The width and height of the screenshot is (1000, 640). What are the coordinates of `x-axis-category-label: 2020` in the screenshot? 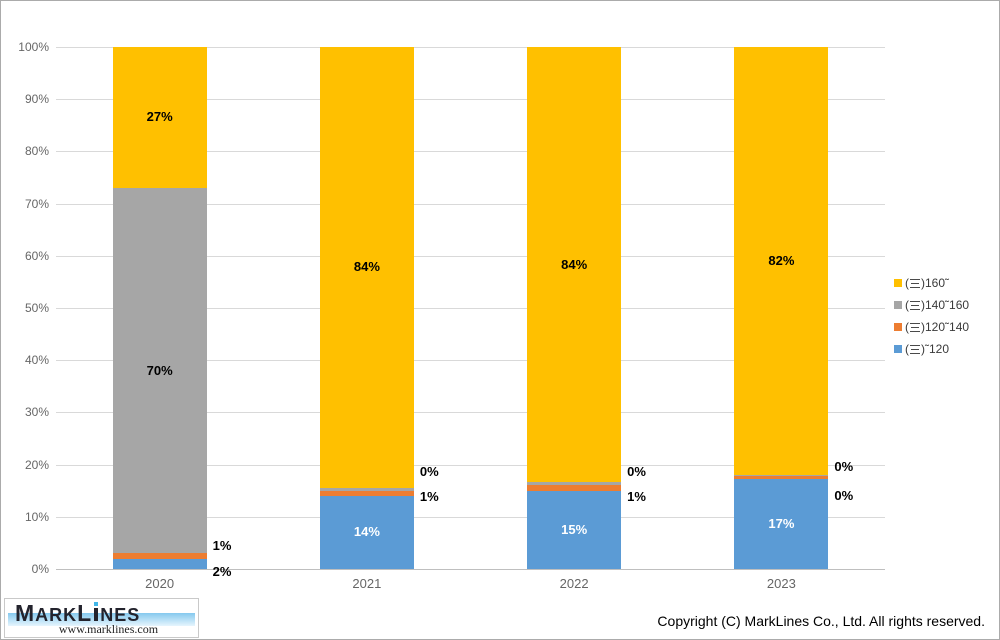 It's located at (160, 583).